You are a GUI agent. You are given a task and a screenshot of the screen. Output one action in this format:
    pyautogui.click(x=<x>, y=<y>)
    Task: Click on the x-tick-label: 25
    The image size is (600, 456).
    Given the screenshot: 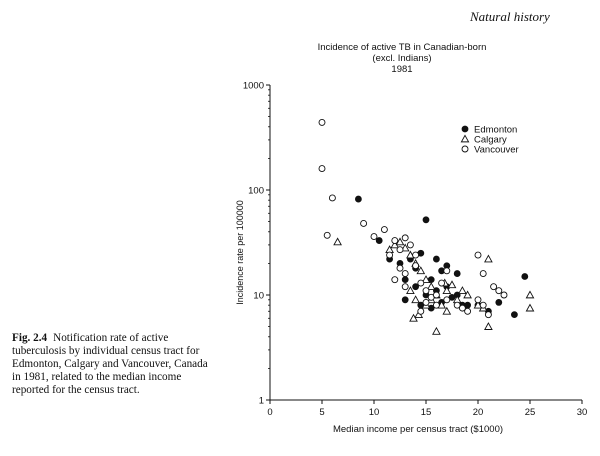 What is the action you would take?
    pyautogui.click(x=530, y=412)
    